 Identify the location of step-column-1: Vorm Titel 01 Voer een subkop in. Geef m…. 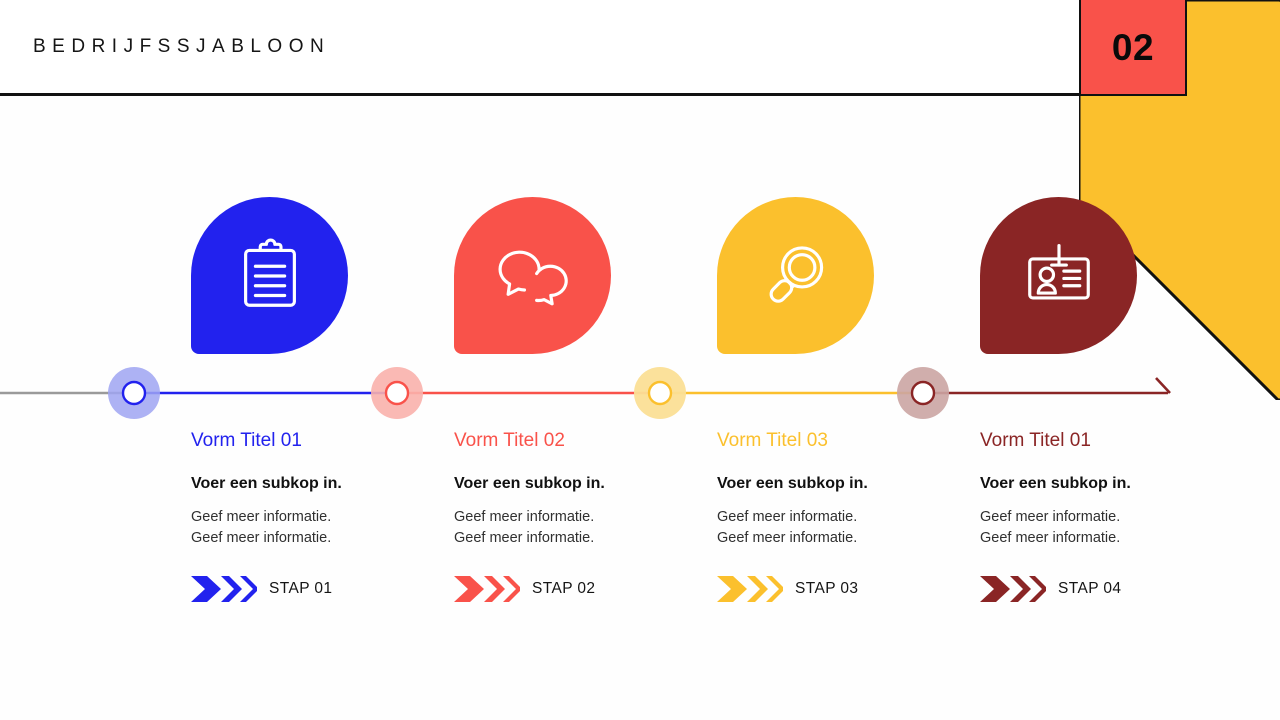
(313, 517).